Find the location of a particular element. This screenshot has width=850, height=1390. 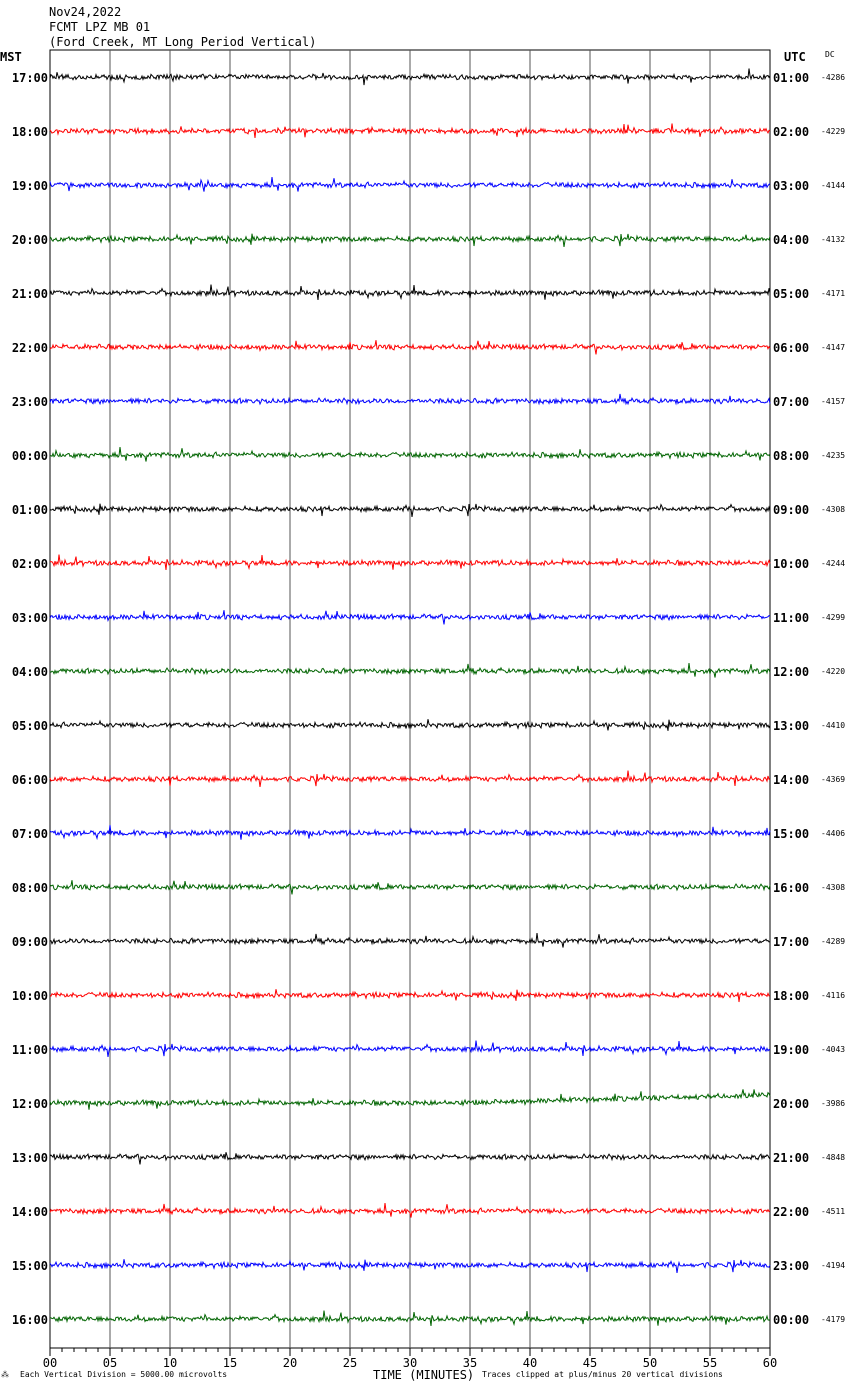

local-time-label: 09:00 is located at coordinates (30, 942).